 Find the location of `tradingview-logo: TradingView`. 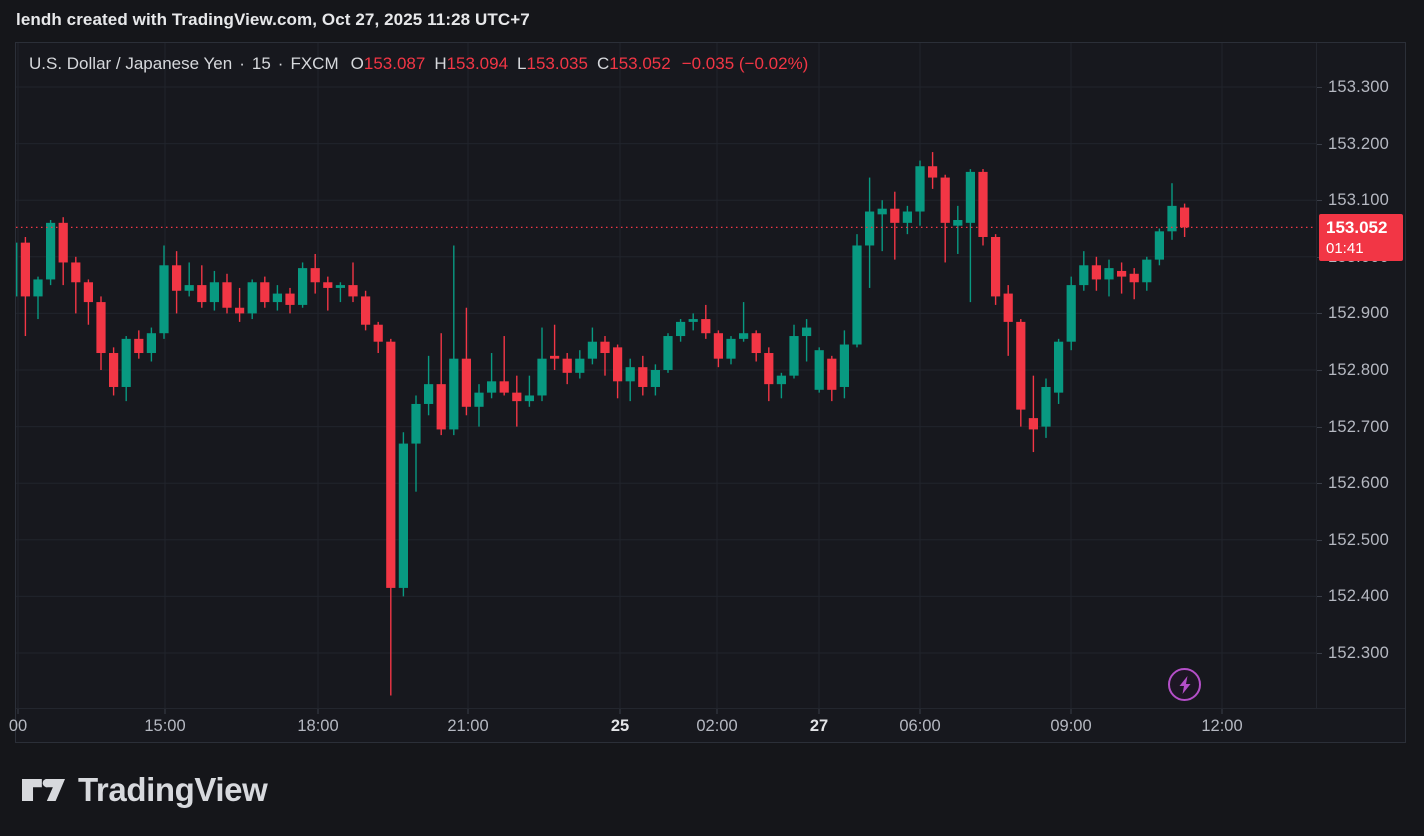

tradingview-logo: TradingView is located at coordinates (145, 790).